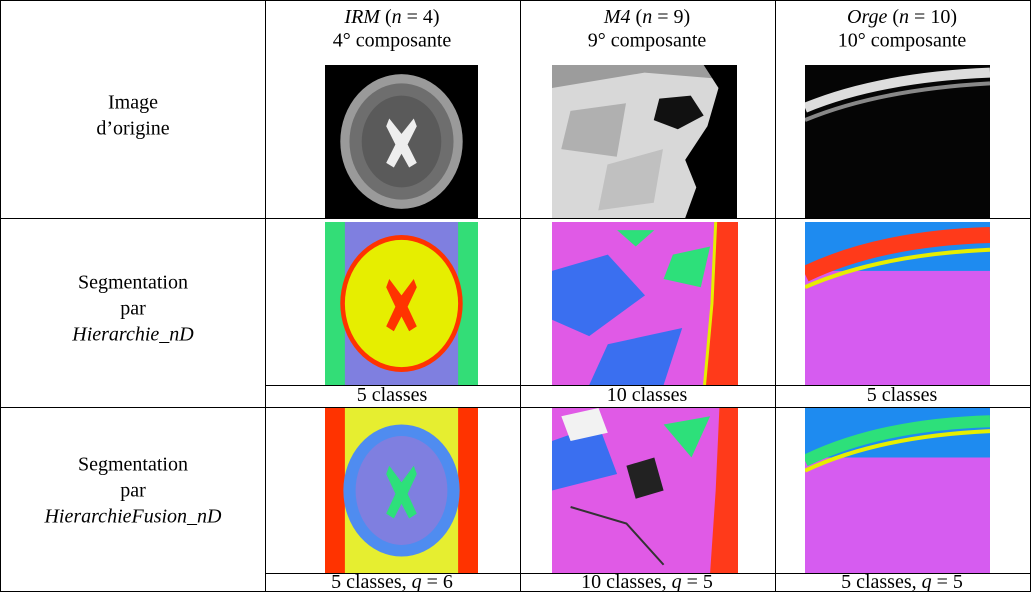 The height and width of the screenshot is (592, 1031). I want to click on caption: 10 classes, so click(647, 395).